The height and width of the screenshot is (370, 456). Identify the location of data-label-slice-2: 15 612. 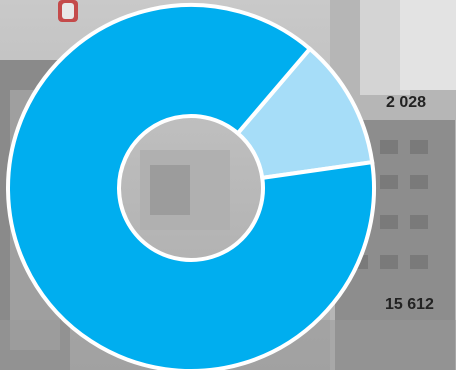
(409, 304).